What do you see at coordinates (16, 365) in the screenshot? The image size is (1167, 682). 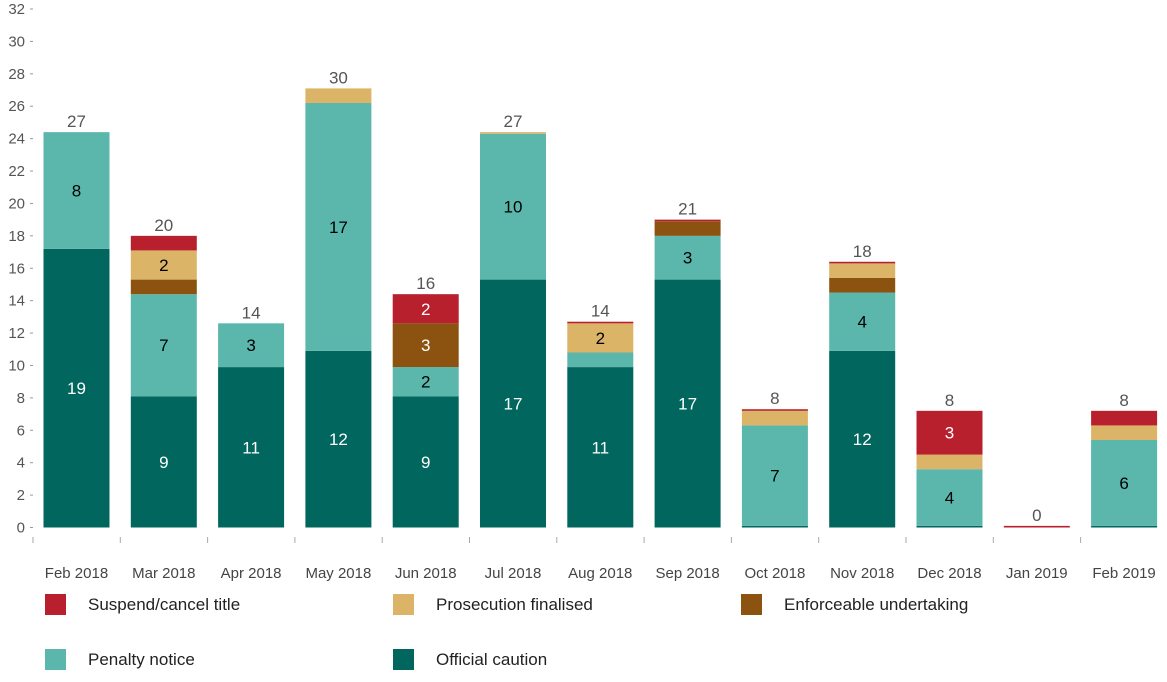 I see `y-tick-label: 10` at bounding box center [16, 365].